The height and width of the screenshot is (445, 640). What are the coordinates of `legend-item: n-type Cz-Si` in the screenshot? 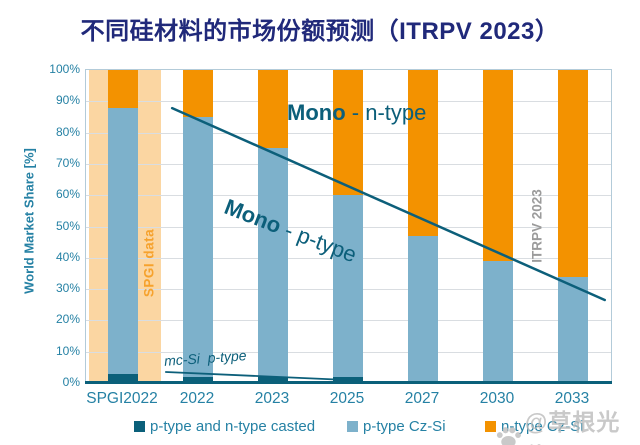 It's located at (534, 426).